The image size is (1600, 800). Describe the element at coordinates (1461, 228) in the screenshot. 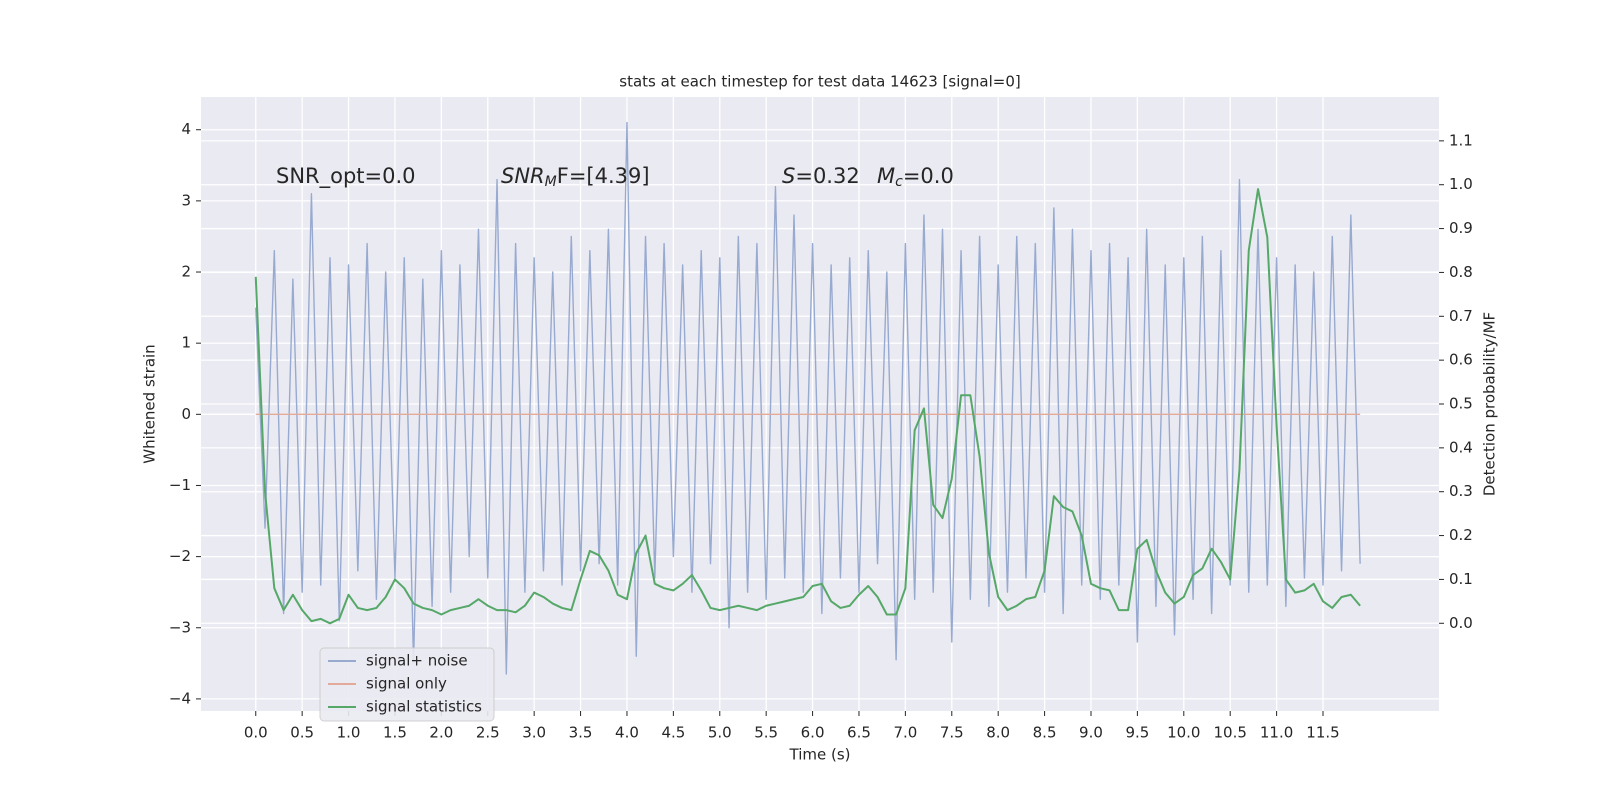

I see `y2-tick-label: 0.9` at that location.